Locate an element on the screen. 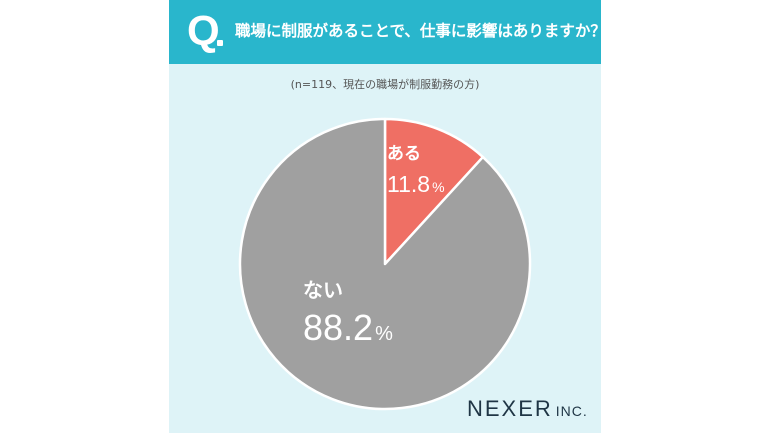 The image size is (770, 433). brand-name: NEXER is located at coordinates (510, 408).